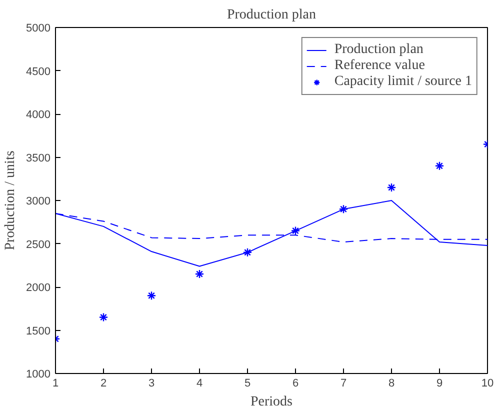  Describe the element at coordinates (38, 115) in the screenshot. I see `y-tick-label: 4000` at that location.